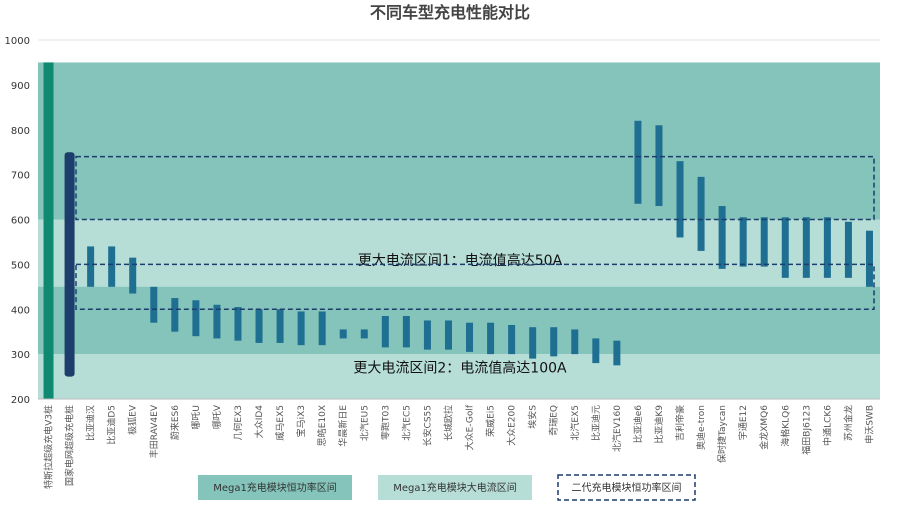  Describe the element at coordinates (343, 426) in the screenshot. I see `x-tick-label: 华晨新日E` at that location.